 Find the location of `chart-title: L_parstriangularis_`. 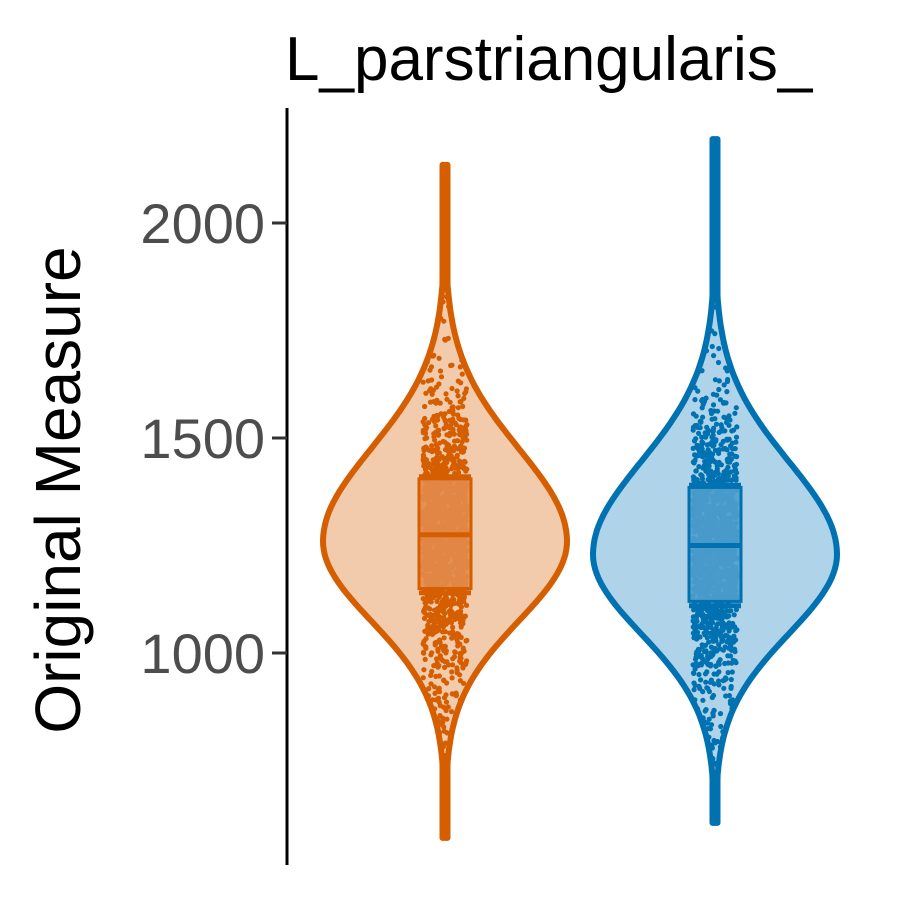

chart-title: L_parstriangularis_ is located at coordinates (549, 59).